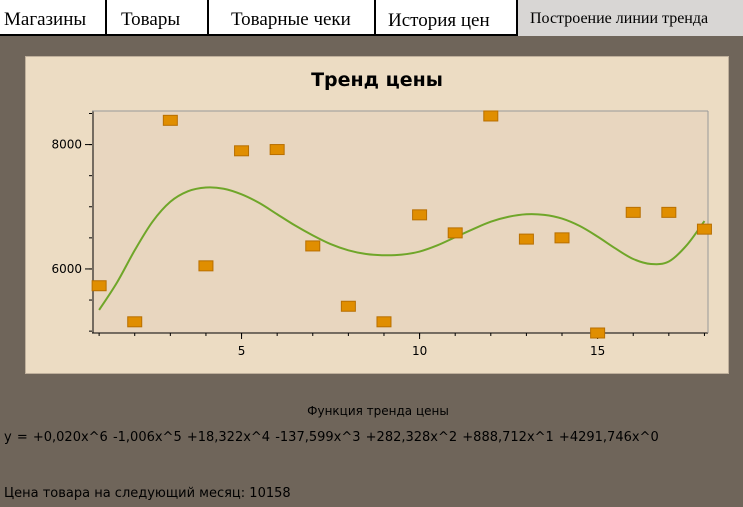 The height and width of the screenshot is (507, 743). What do you see at coordinates (45, 19) in the screenshot?
I see `tab-label: Магазины` at bounding box center [45, 19].